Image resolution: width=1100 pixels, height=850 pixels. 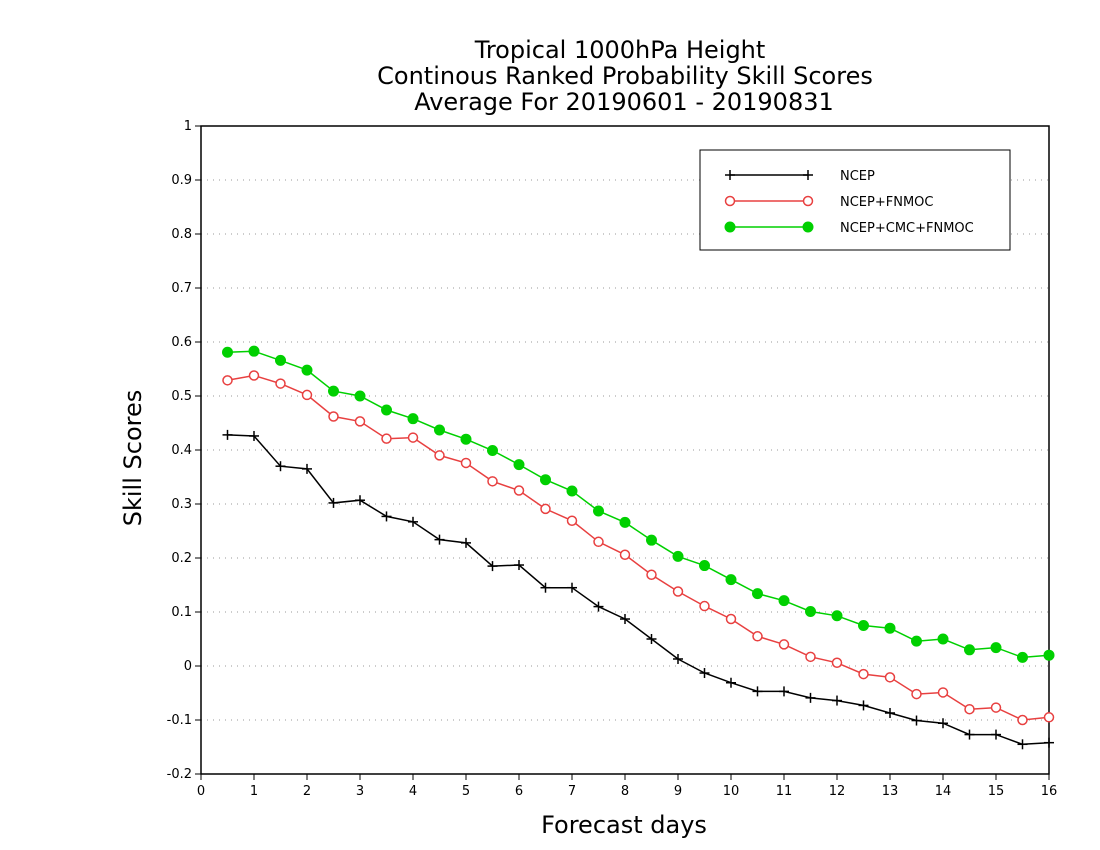 What do you see at coordinates (1049, 791) in the screenshot?
I see `x-tick-label: 16` at bounding box center [1049, 791].